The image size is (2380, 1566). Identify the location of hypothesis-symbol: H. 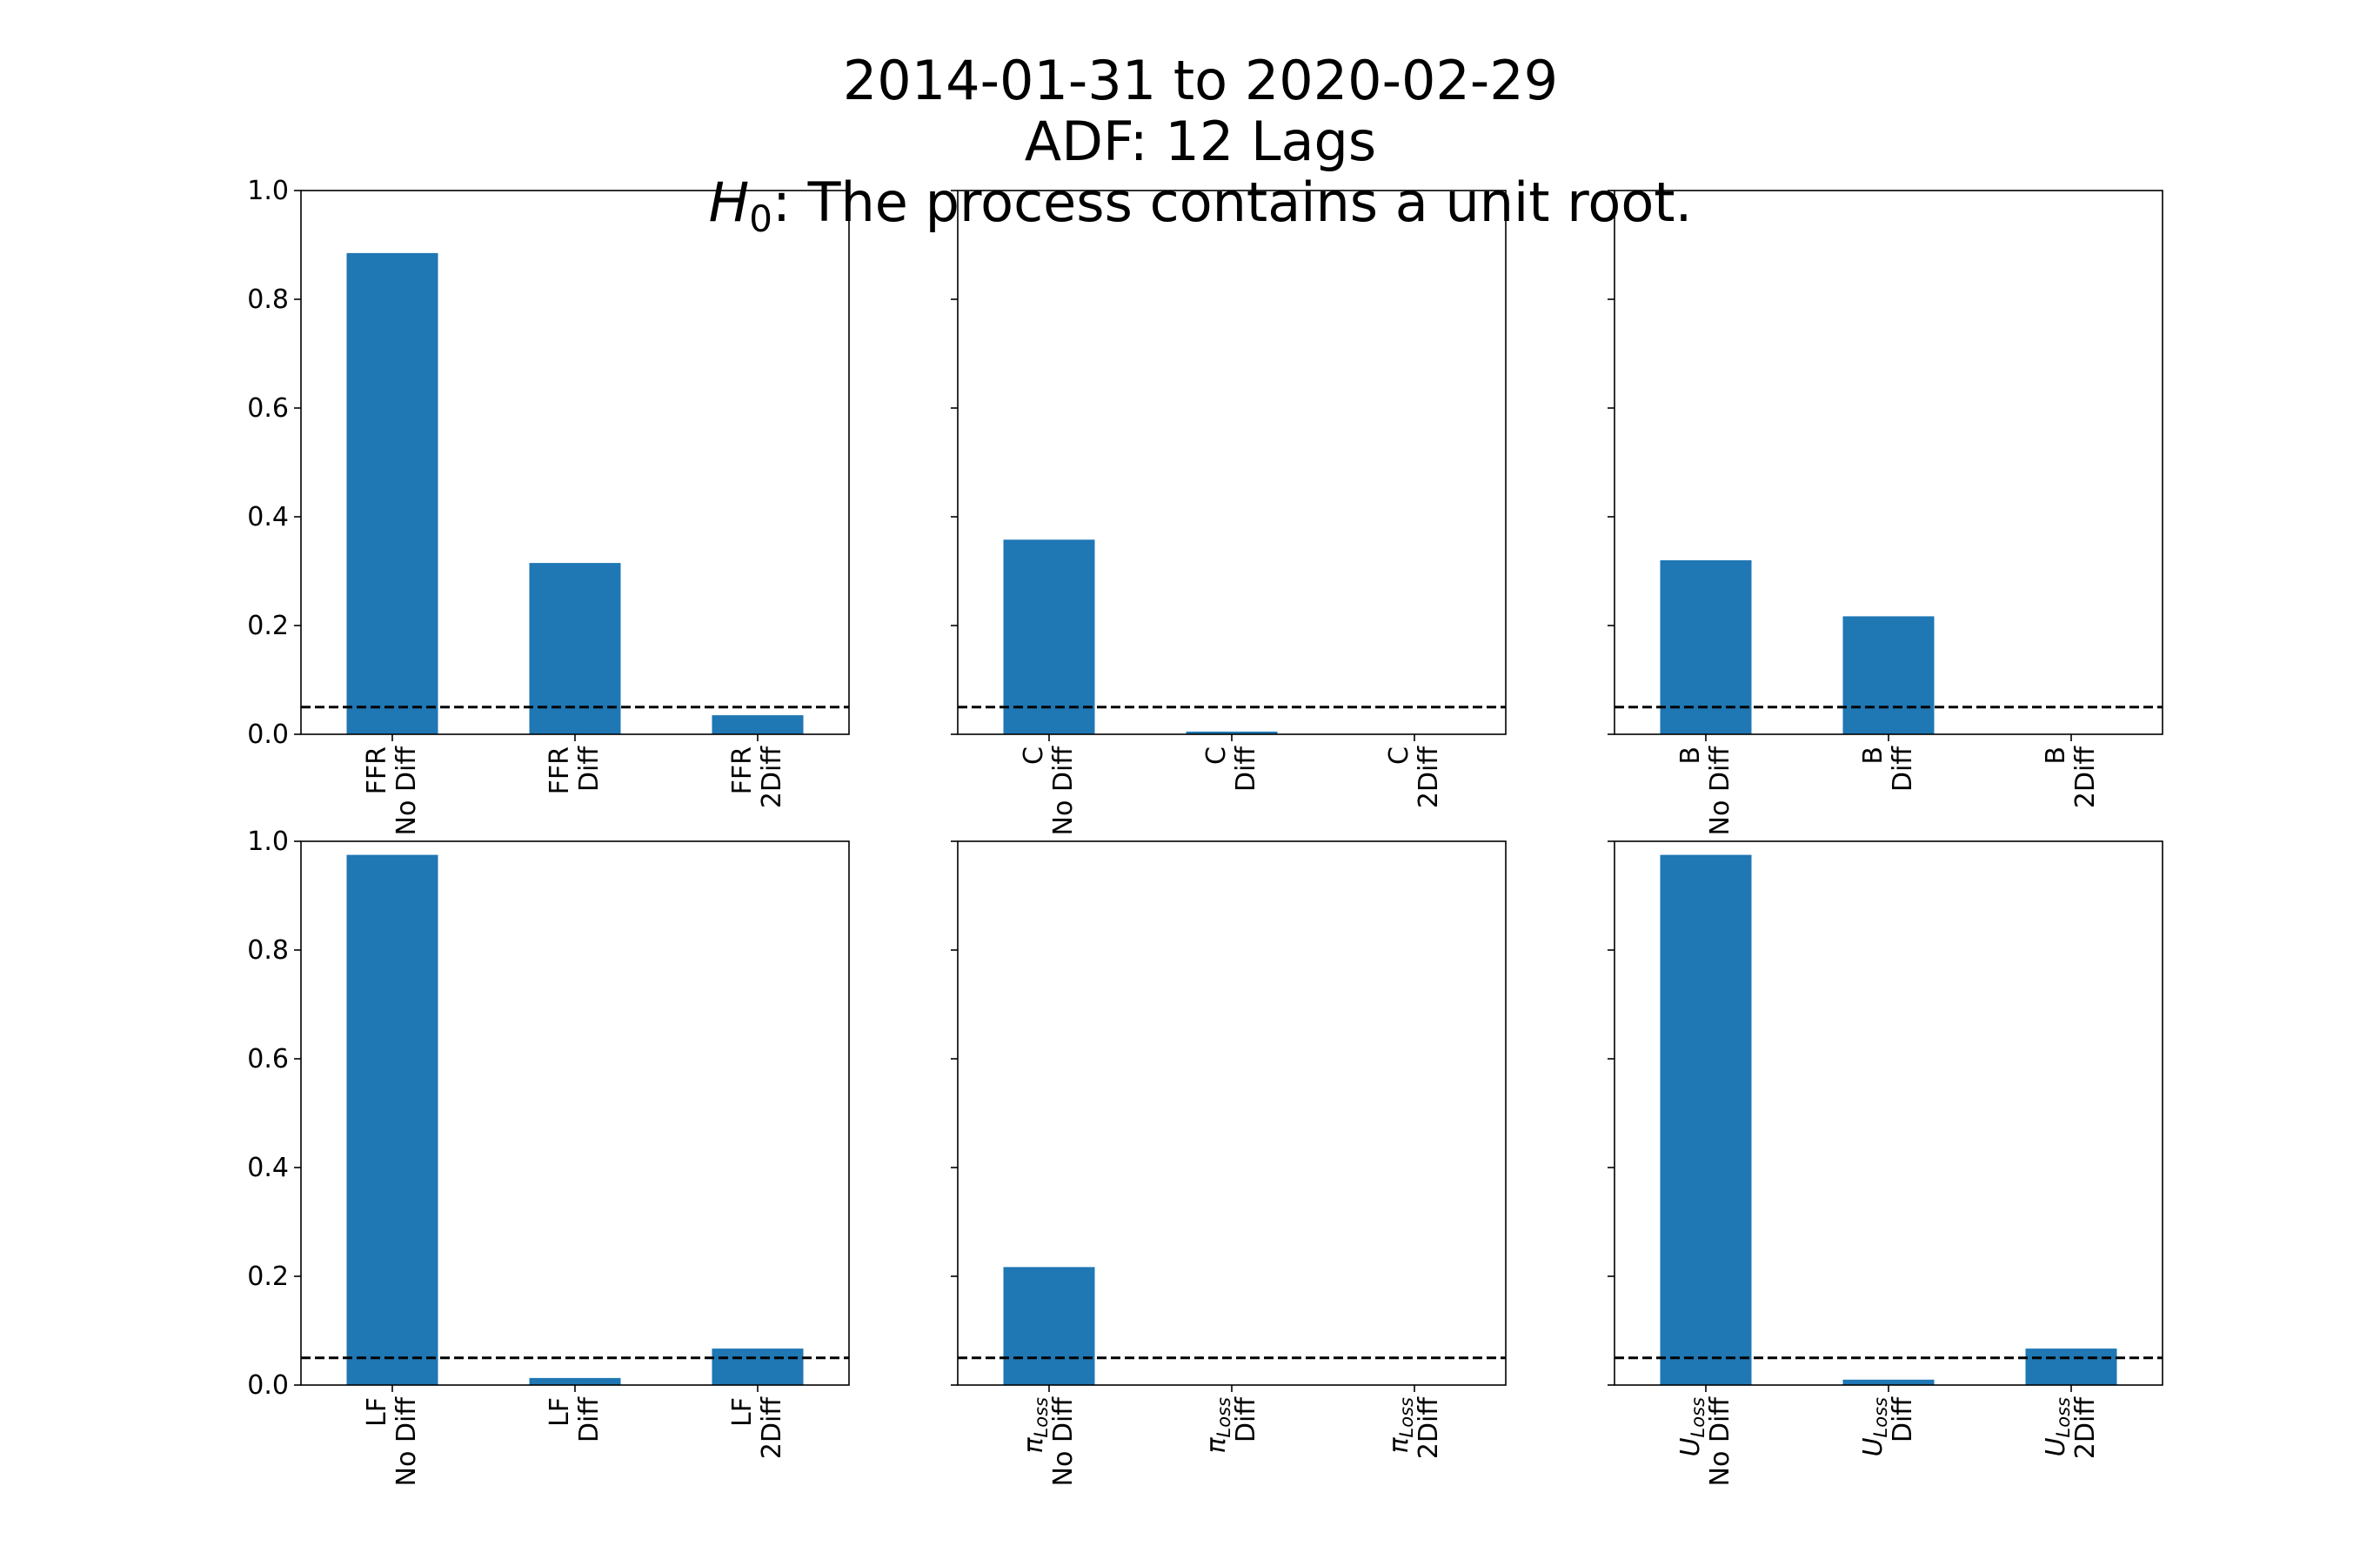
(729, 202).